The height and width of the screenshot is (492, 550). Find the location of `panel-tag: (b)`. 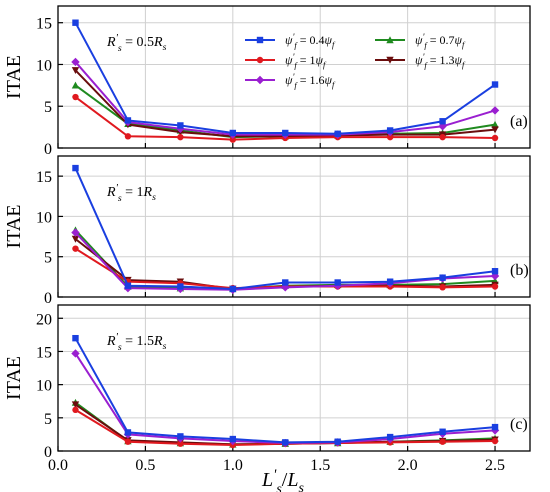

panel-tag: (b) is located at coordinates (519, 270).